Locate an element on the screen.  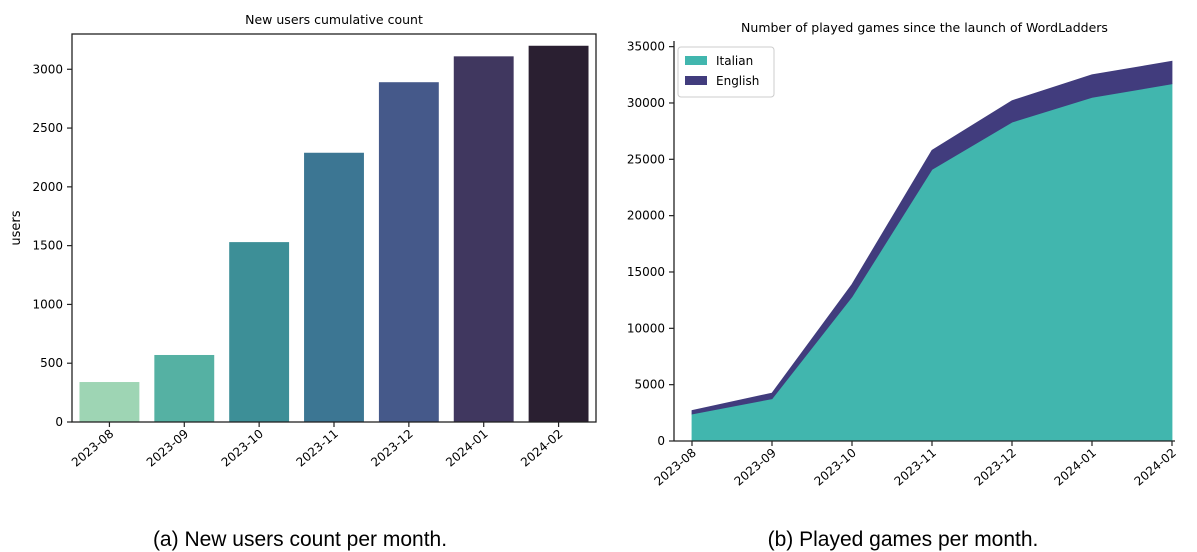
caption: (b) Played games per month. is located at coordinates (903, 539).